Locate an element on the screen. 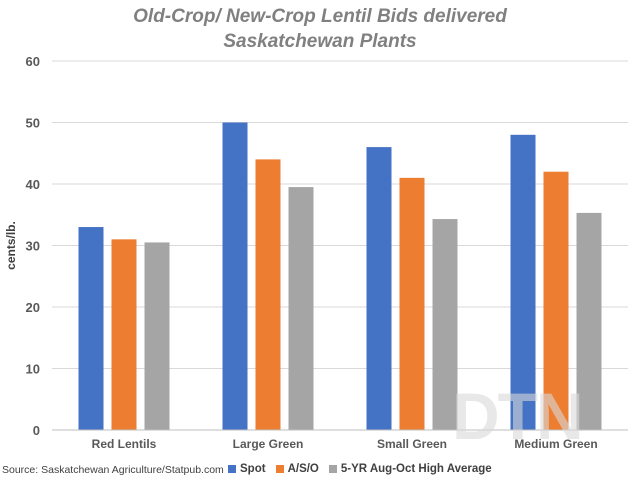 This screenshot has height=480, width=640. x-tick-label: Medium Green is located at coordinates (555, 444).